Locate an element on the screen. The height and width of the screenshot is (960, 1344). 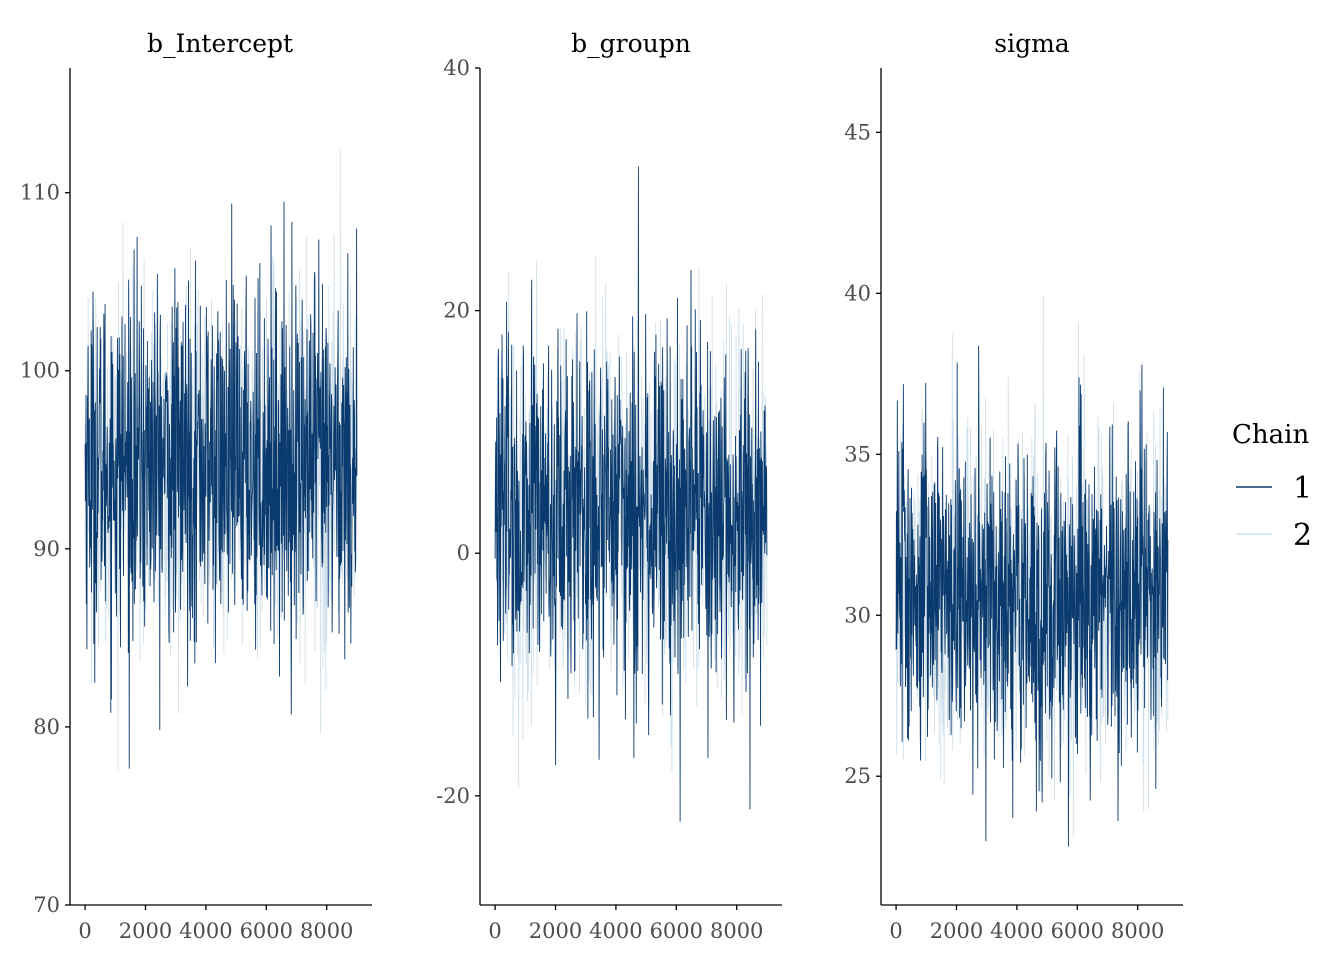
legend-title: Chain is located at coordinates (1270, 435).